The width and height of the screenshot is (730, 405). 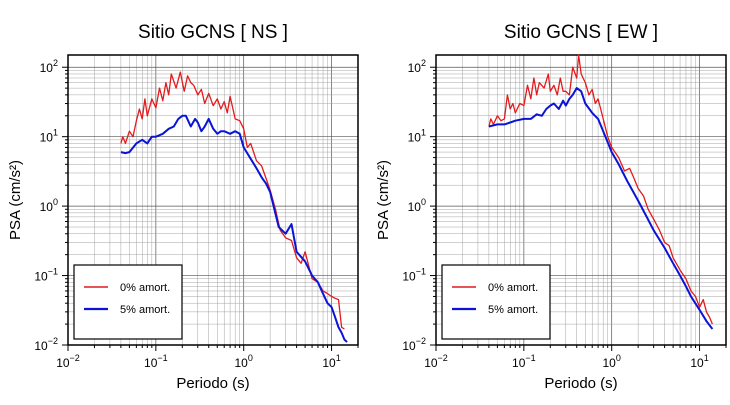 What do you see at coordinates (213, 32) in the screenshot?
I see `chart-title: Sitio GCNS [ NS ]` at bounding box center [213, 32].